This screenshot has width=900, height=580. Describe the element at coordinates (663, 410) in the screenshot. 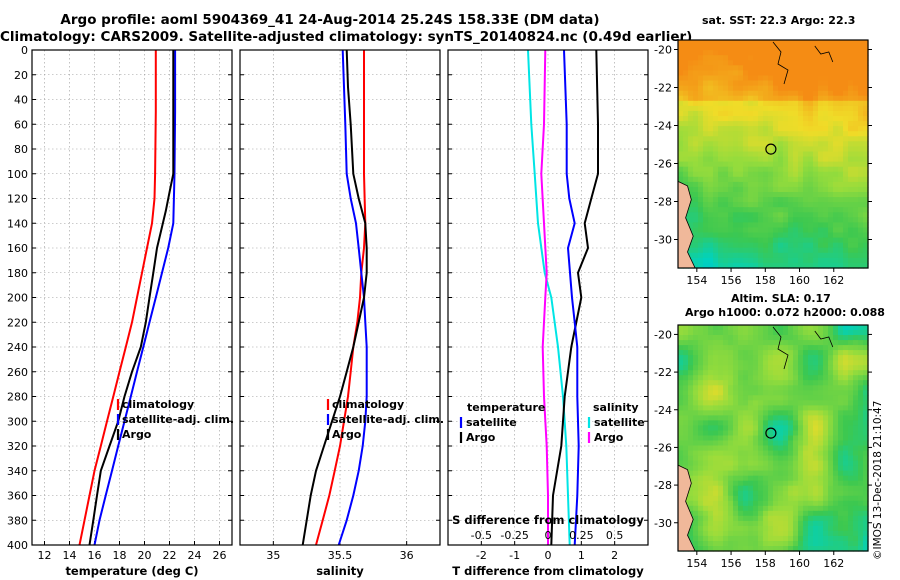

I see `lat-tick-label: -24` at that location.